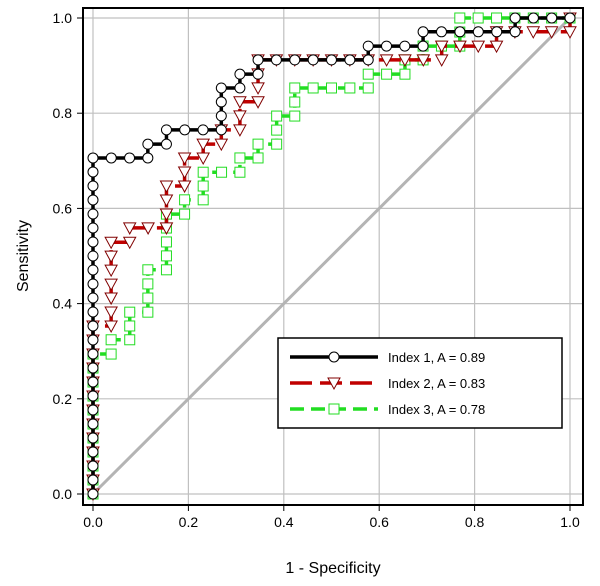  Describe the element at coordinates (436, 409) in the screenshot. I see `legend-label: Index 3, A = 0.78` at that location.